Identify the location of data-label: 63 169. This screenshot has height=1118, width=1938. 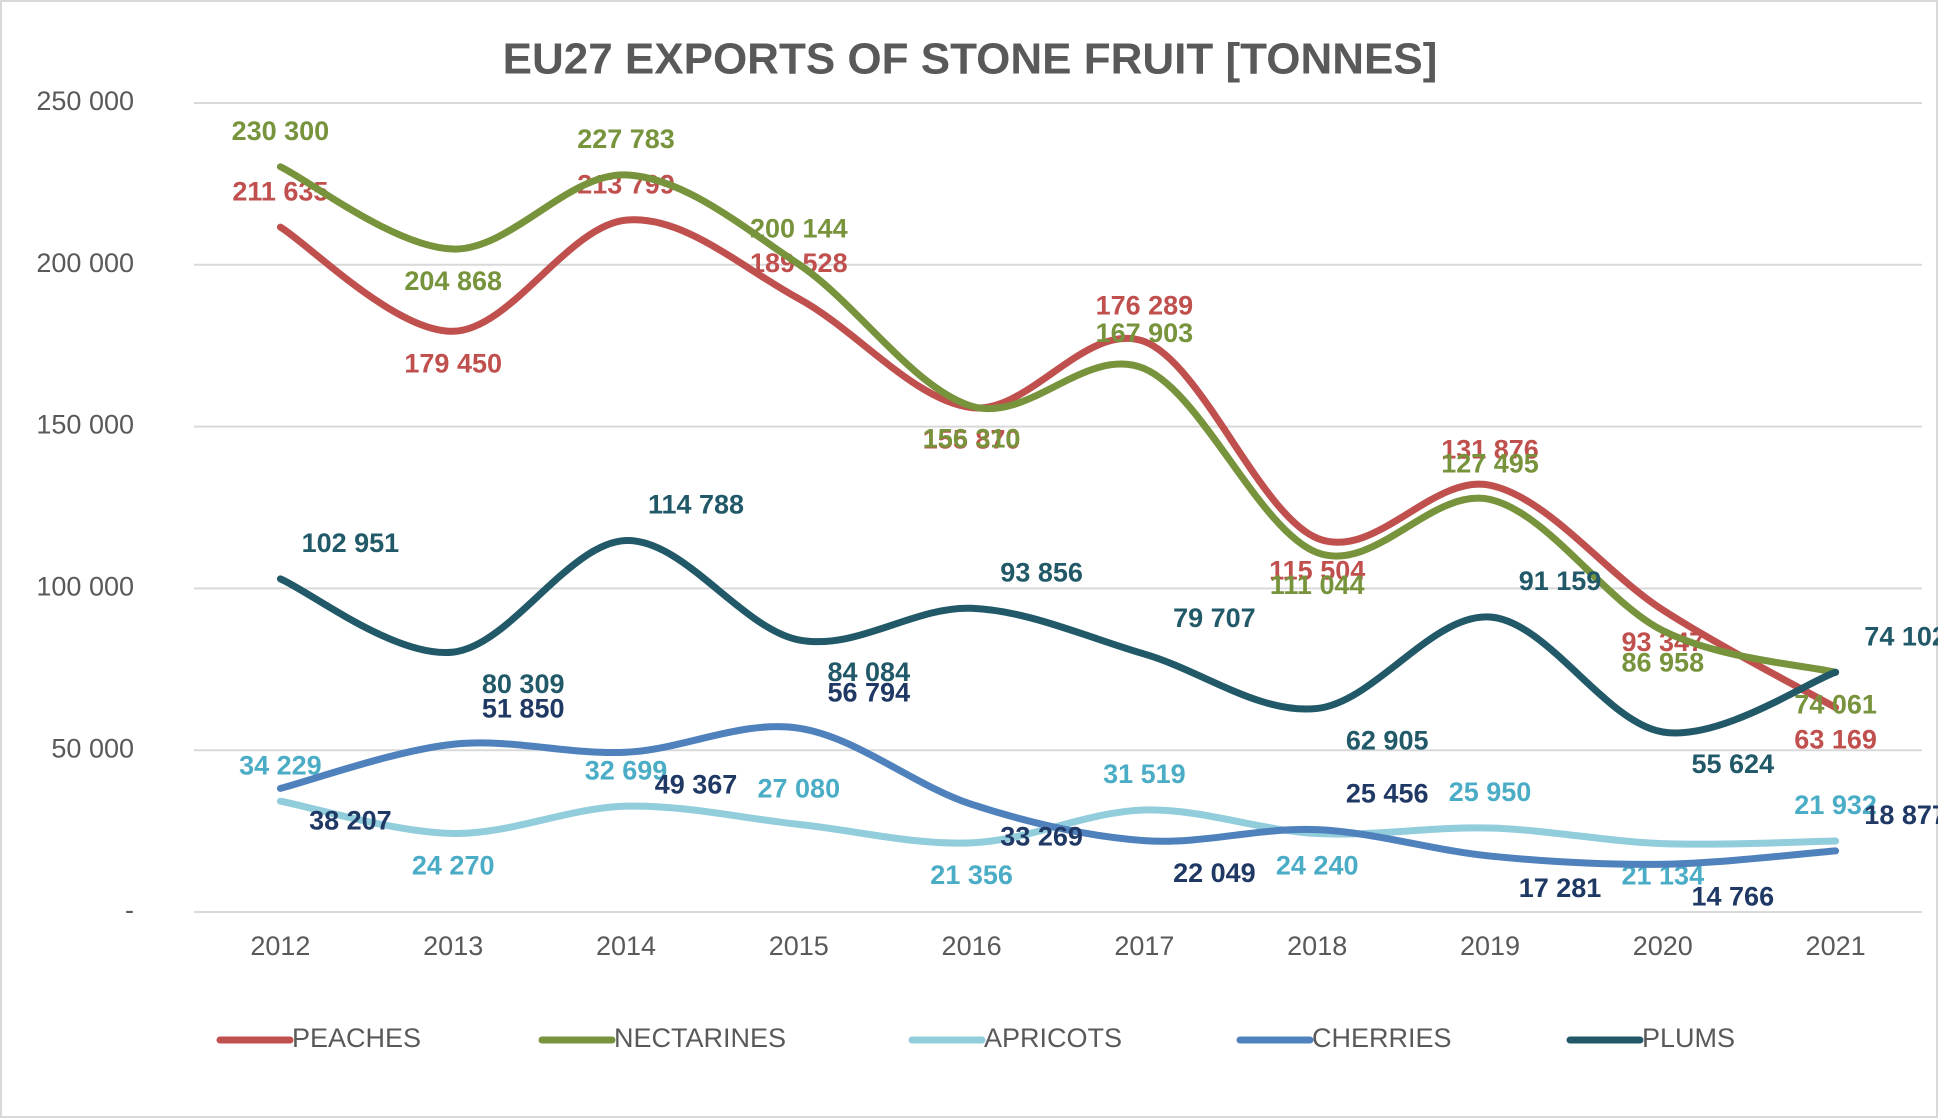
(1835, 740).